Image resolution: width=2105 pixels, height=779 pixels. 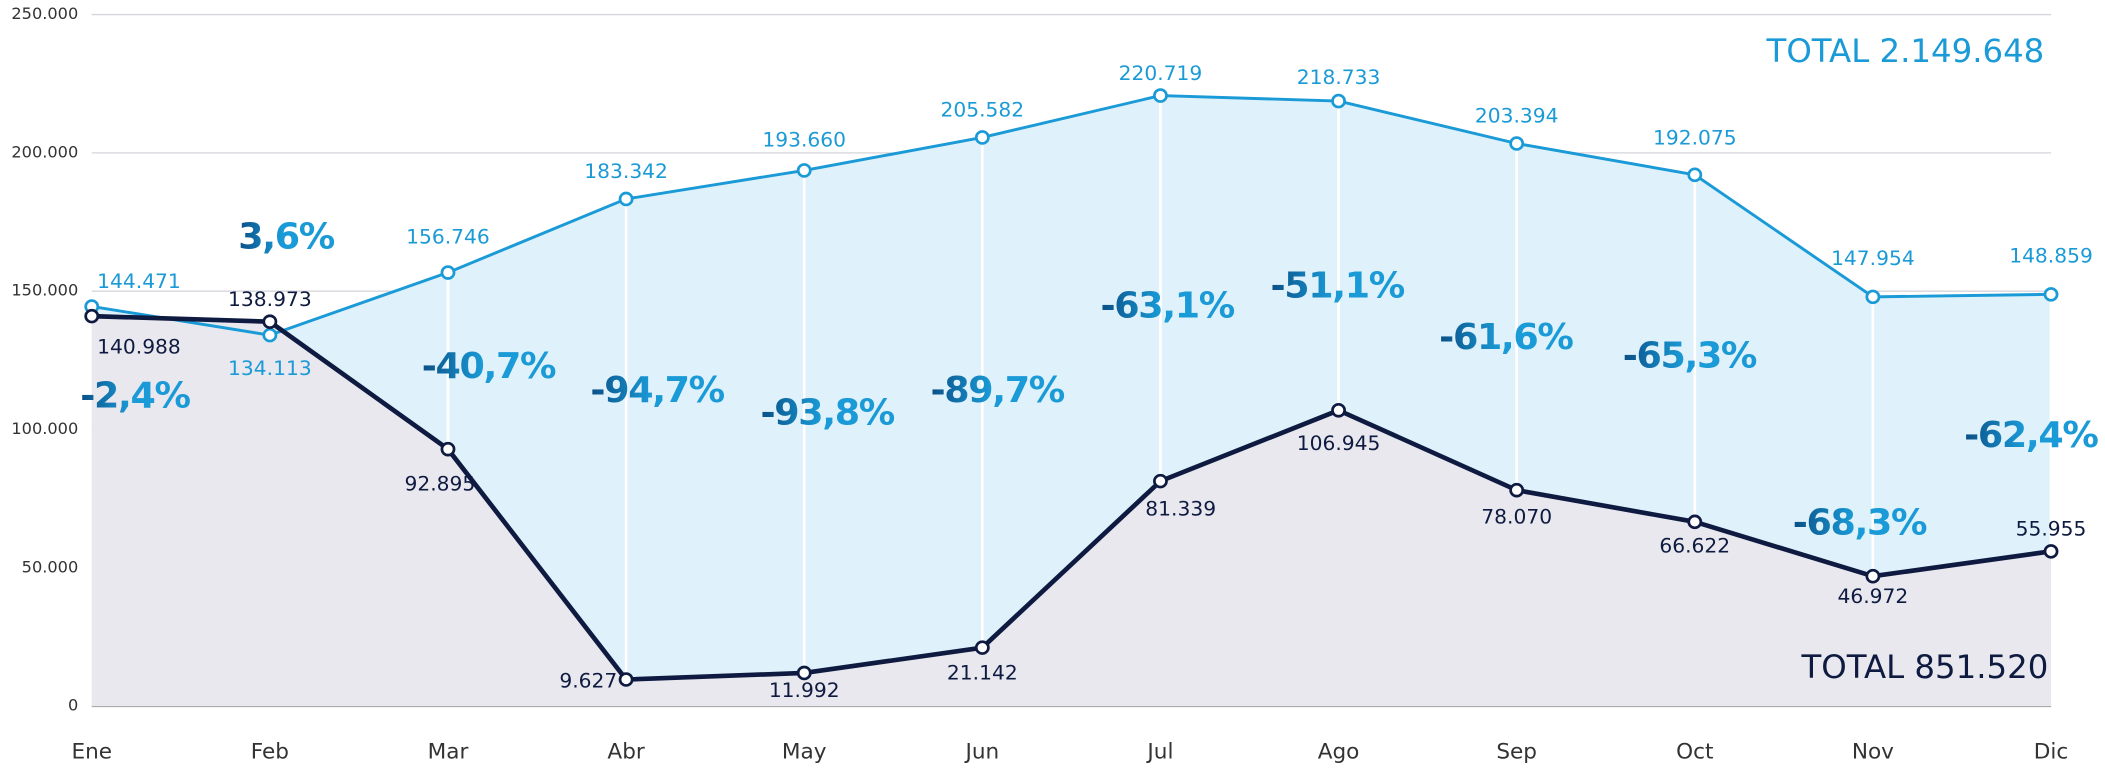 What do you see at coordinates (997, 389) in the screenshot?
I see `annotation: -89,7%` at bounding box center [997, 389].